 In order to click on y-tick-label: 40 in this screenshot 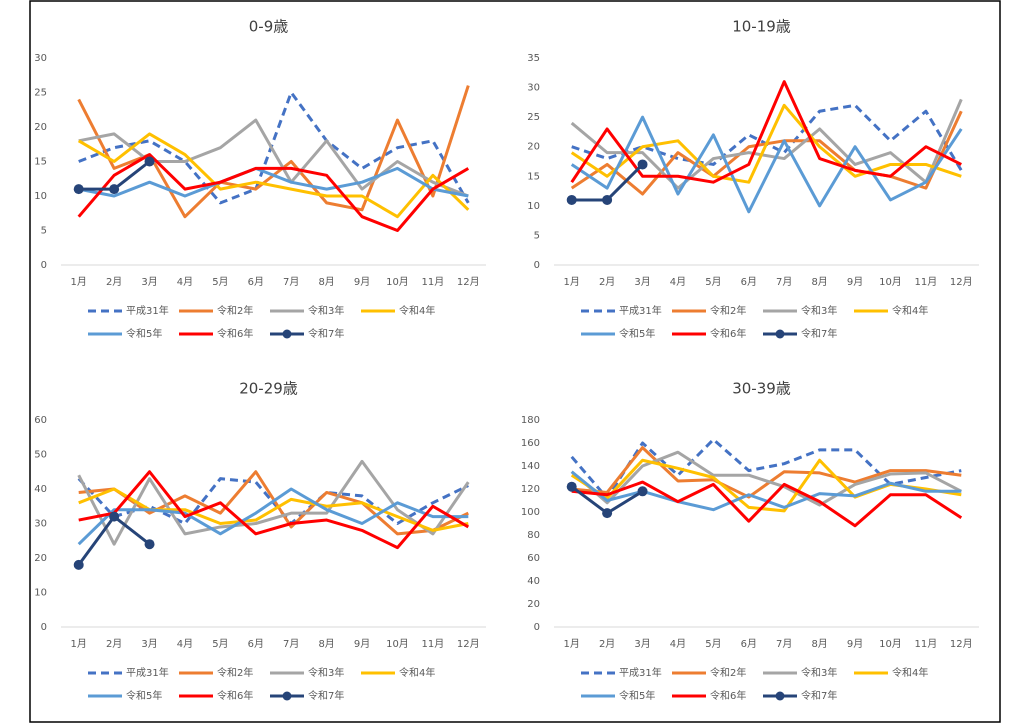, I will do `click(40, 489)`.